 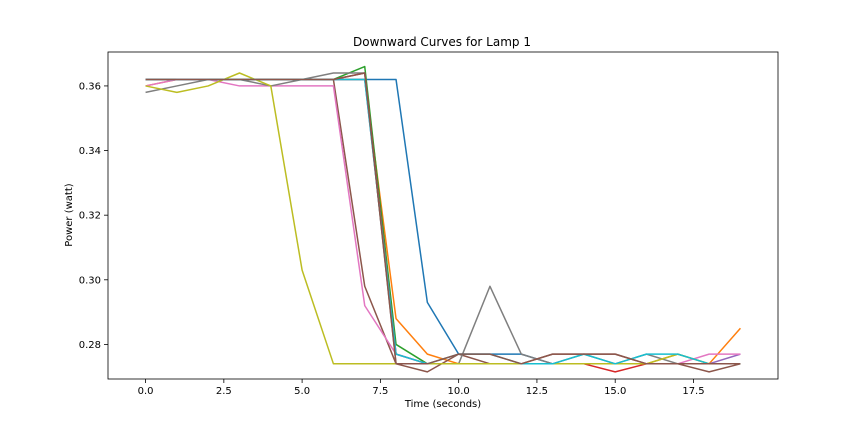 I want to click on y-tick-label: 0.30, so click(x=90, y=280).